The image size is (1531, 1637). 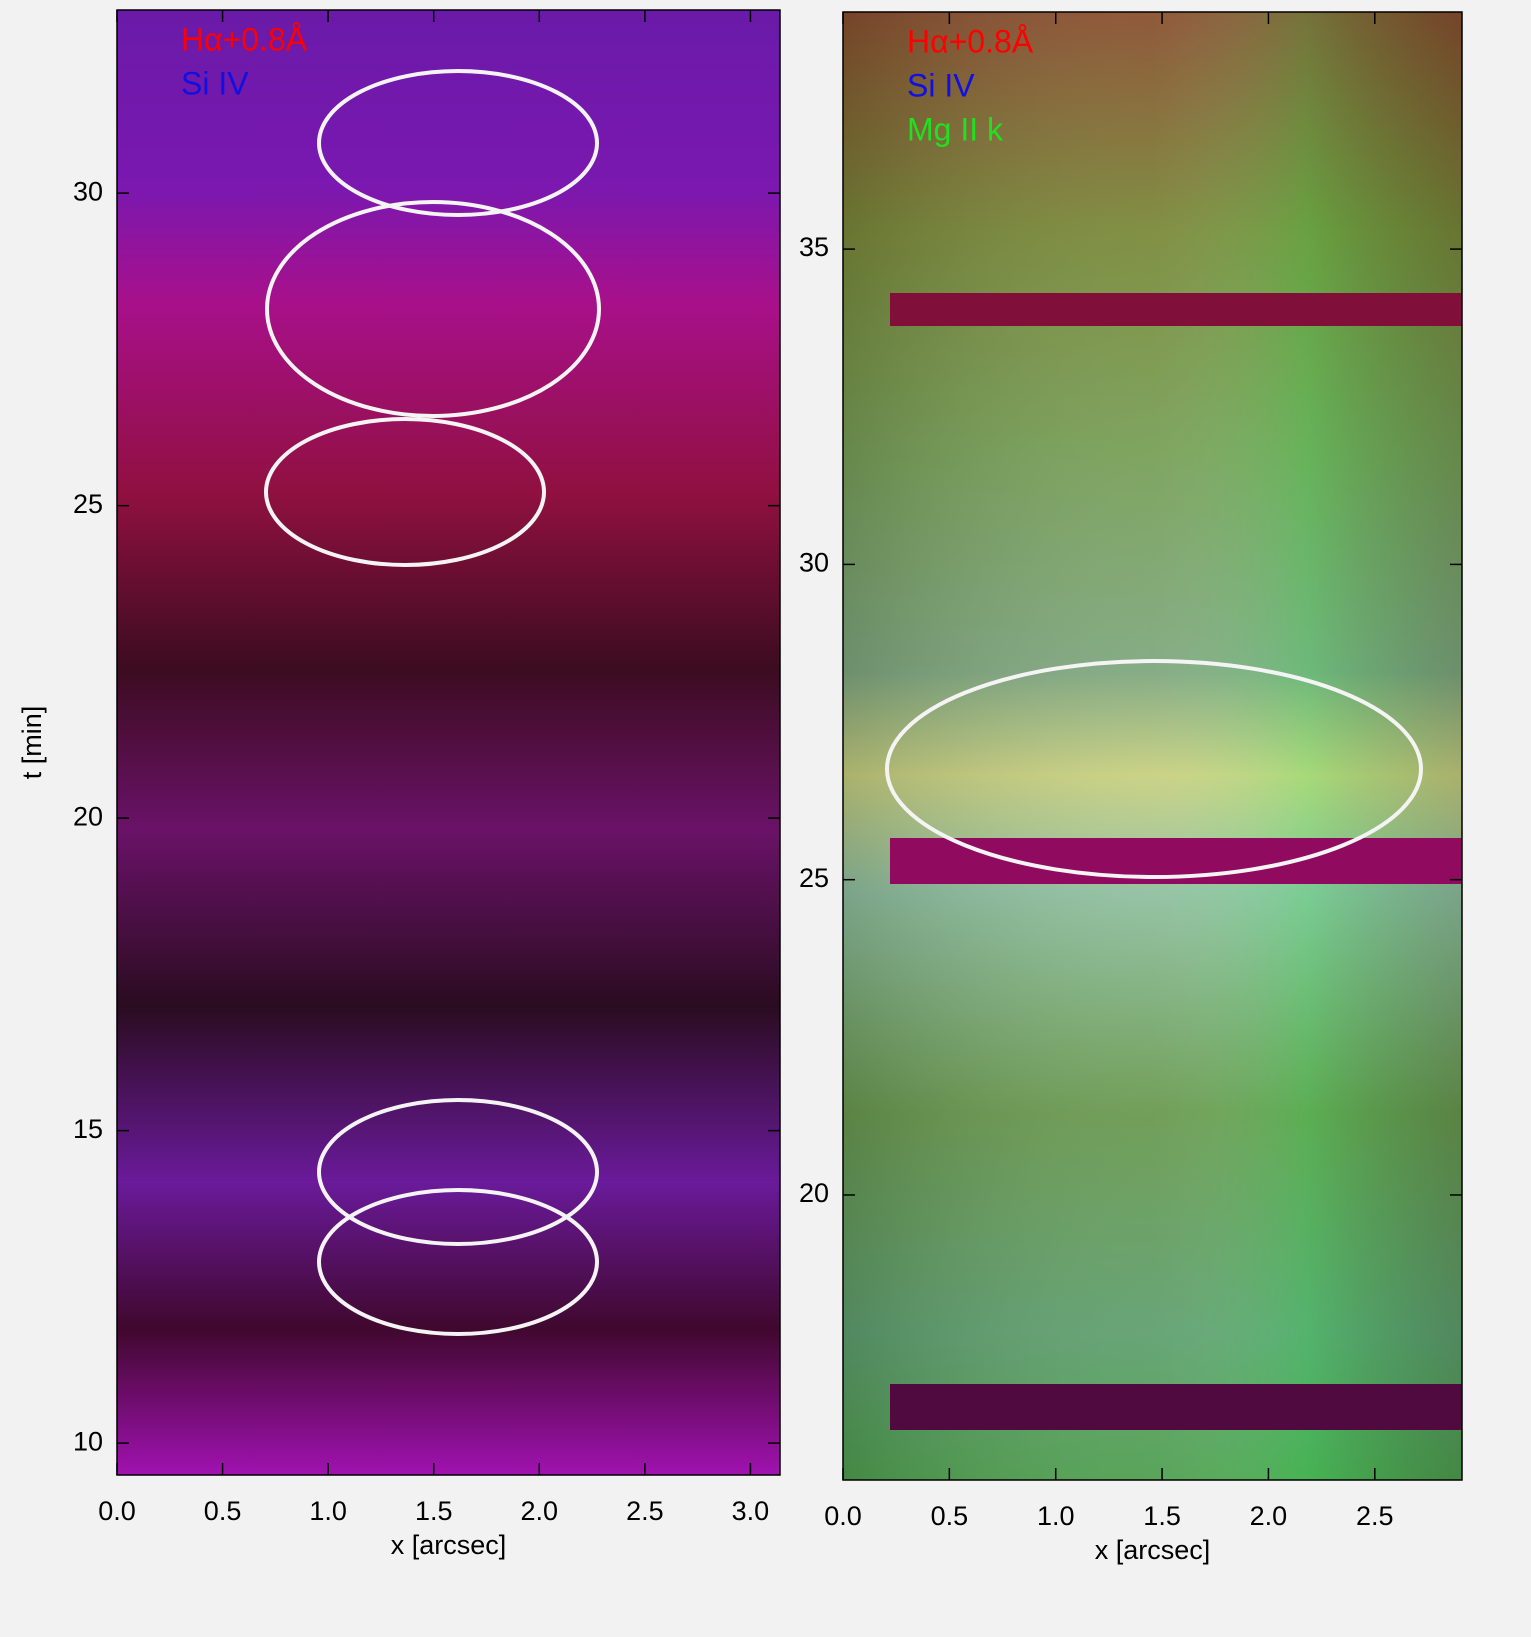 I want to click on legend-entry: Mg II k, so click(x=955, y=129).